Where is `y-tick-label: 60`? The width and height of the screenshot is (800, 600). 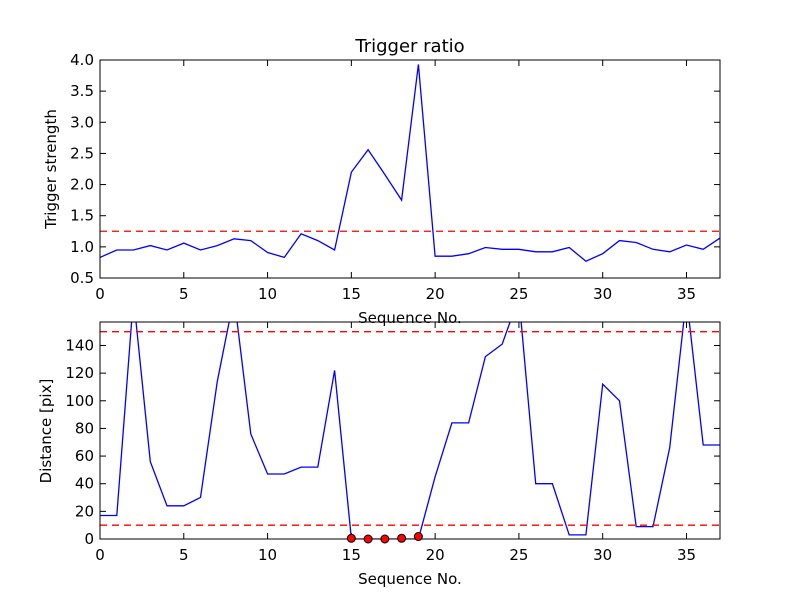 y-tick-label: 60 is located at coordinates (84, 456).